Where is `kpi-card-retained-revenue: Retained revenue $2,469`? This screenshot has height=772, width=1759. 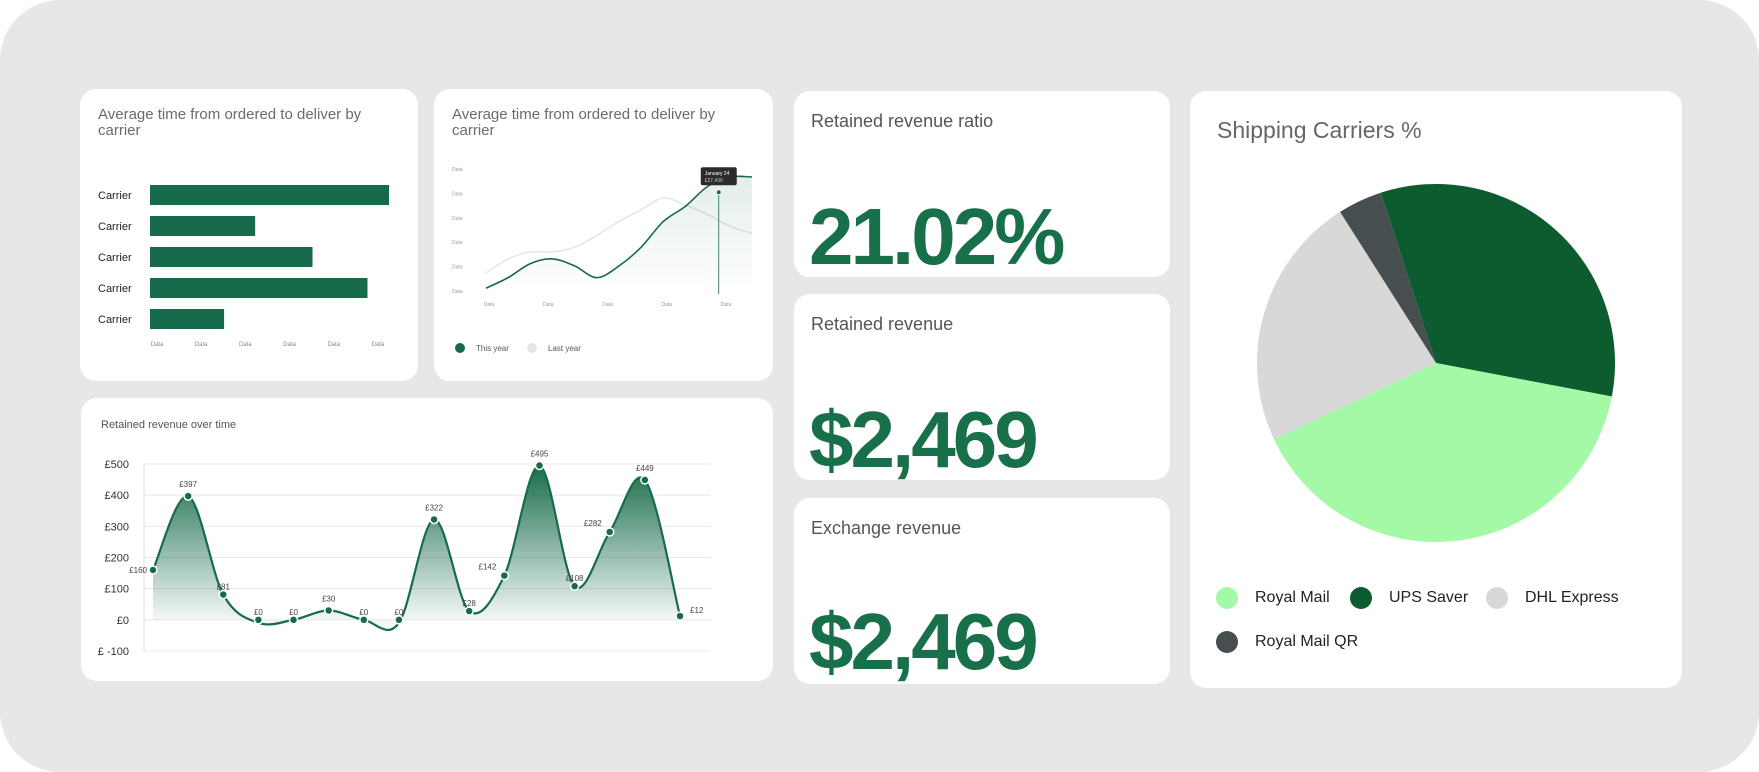 kpi-card-retained-revenue: Retained revenue $2,469 is located at coordinates (982, 387).